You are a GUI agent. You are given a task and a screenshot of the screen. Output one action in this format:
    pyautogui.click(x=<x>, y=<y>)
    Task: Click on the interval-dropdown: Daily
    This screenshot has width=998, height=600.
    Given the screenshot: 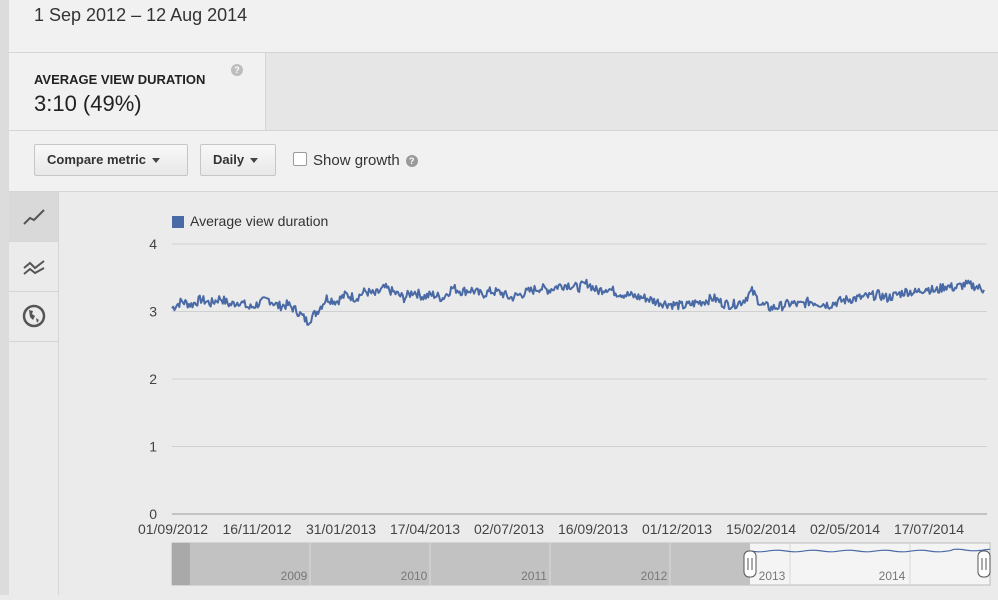 What is the action you would take?
    pyautogui.click(x=238, y=160)
    